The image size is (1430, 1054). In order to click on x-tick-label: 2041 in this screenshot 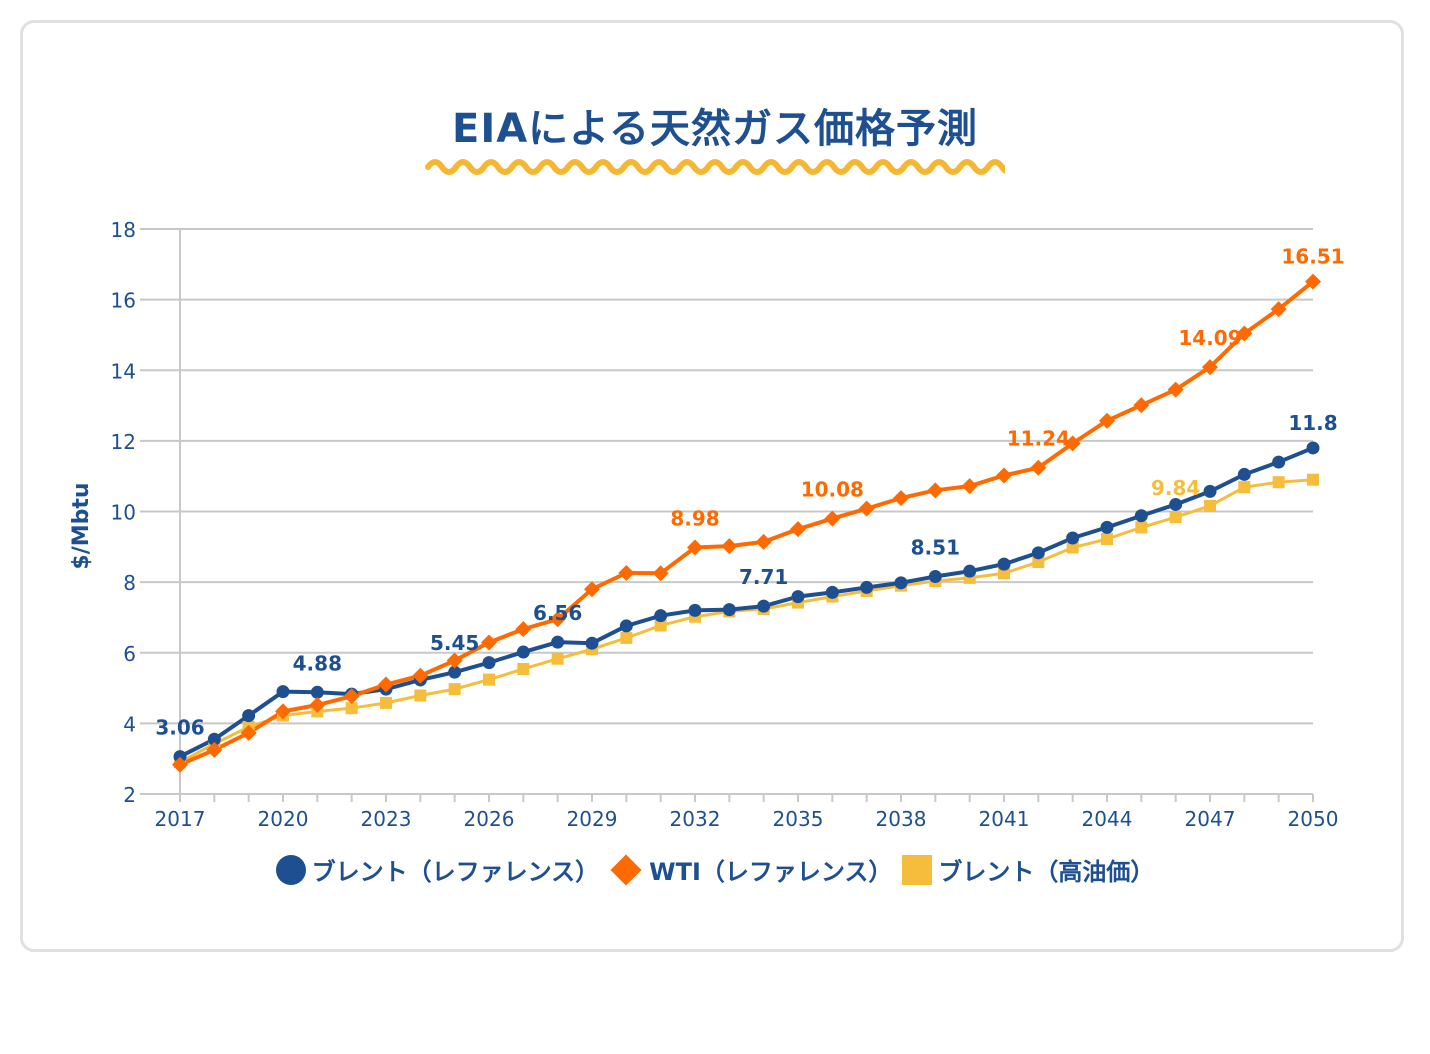, I will do `click(1004, 819)`.